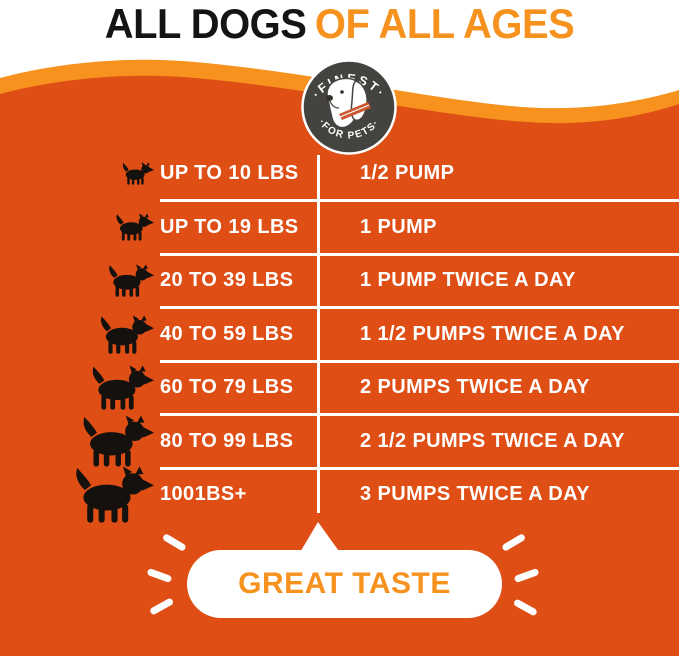 The width and height of the screenshot is (679, 656). Describe the element at coordinates (203, 494) in the screenshot. I see `weight-label: 1001BS+` at that location.